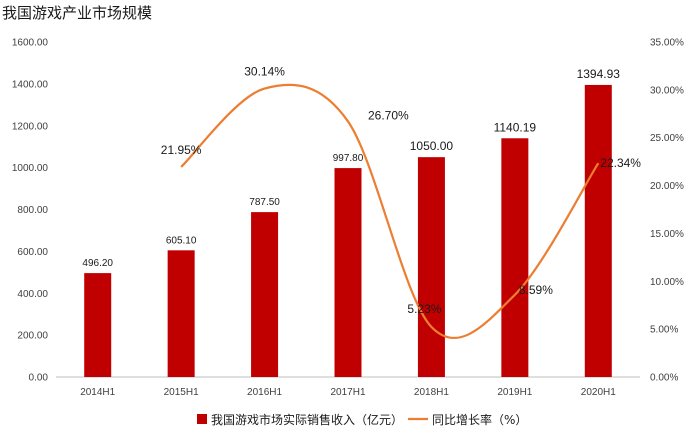  Describe the element at coordinates (664, 378) in the screenshot. I see `y-right-tick-label: 0.00%` at that location.